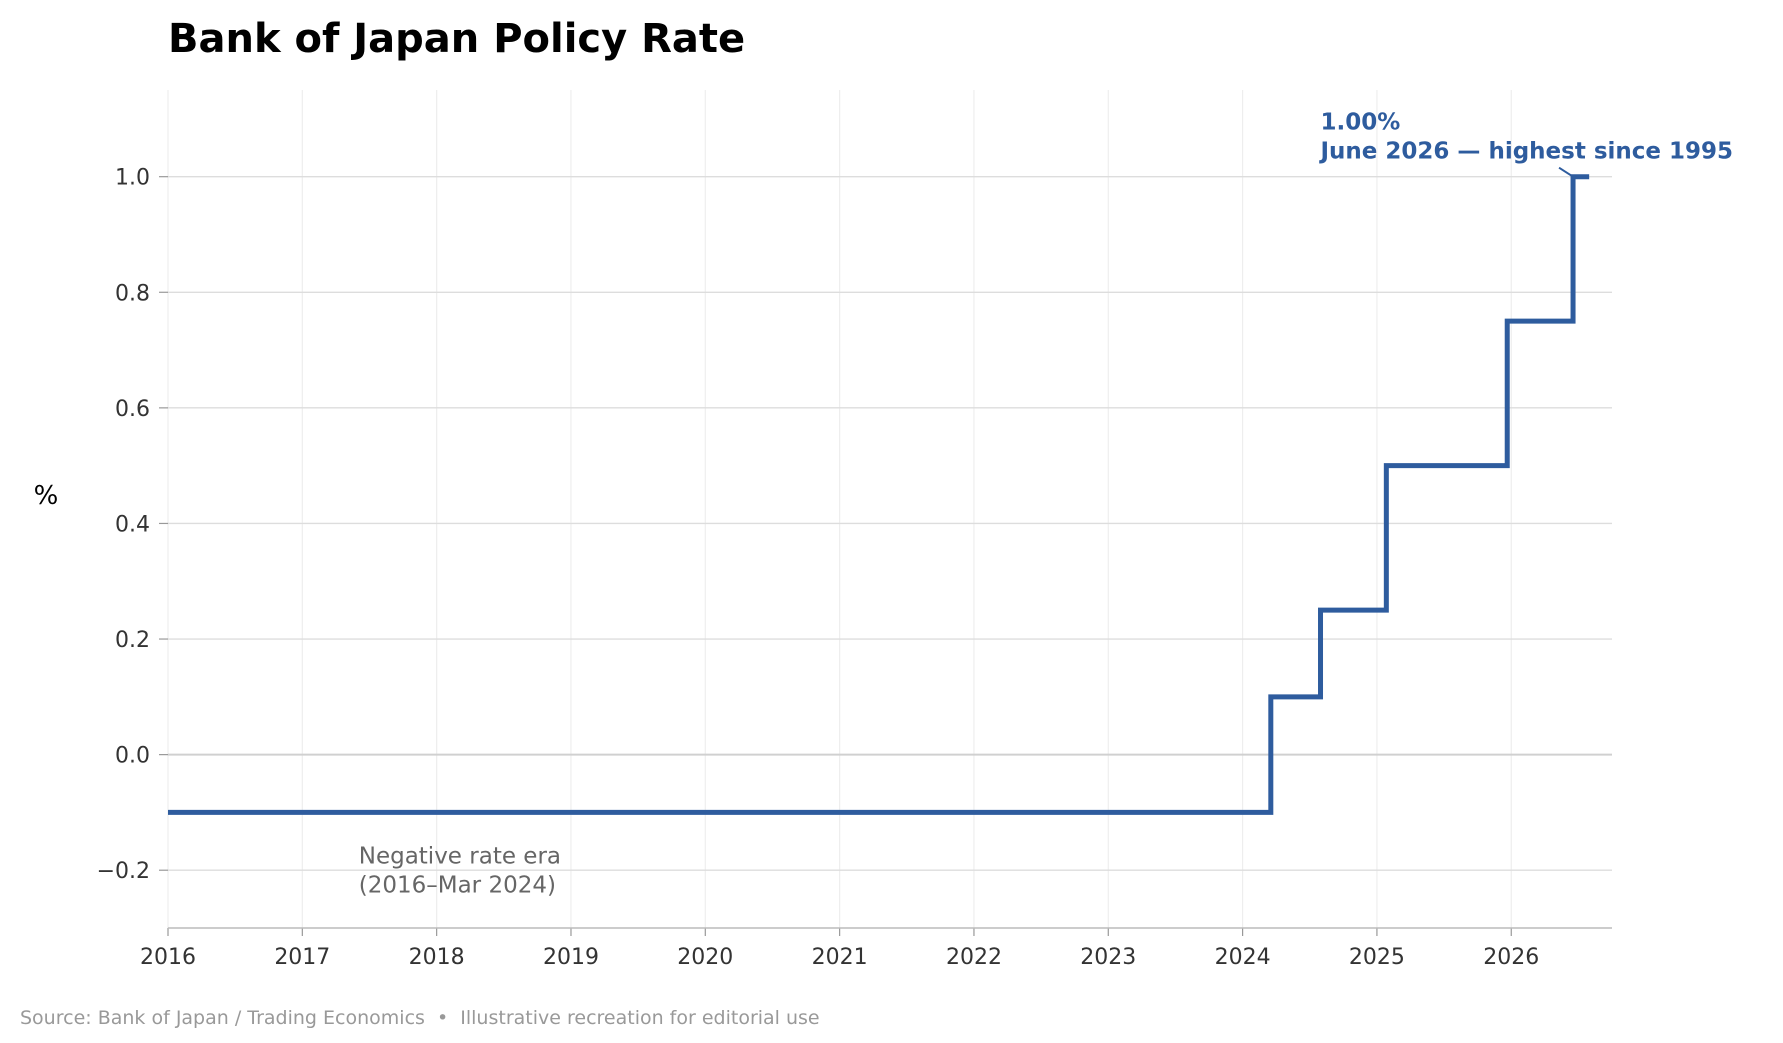  Describe the element at coordinates (302, 957) in the screenshot. I see `x-tick-label: 2017` at that location.